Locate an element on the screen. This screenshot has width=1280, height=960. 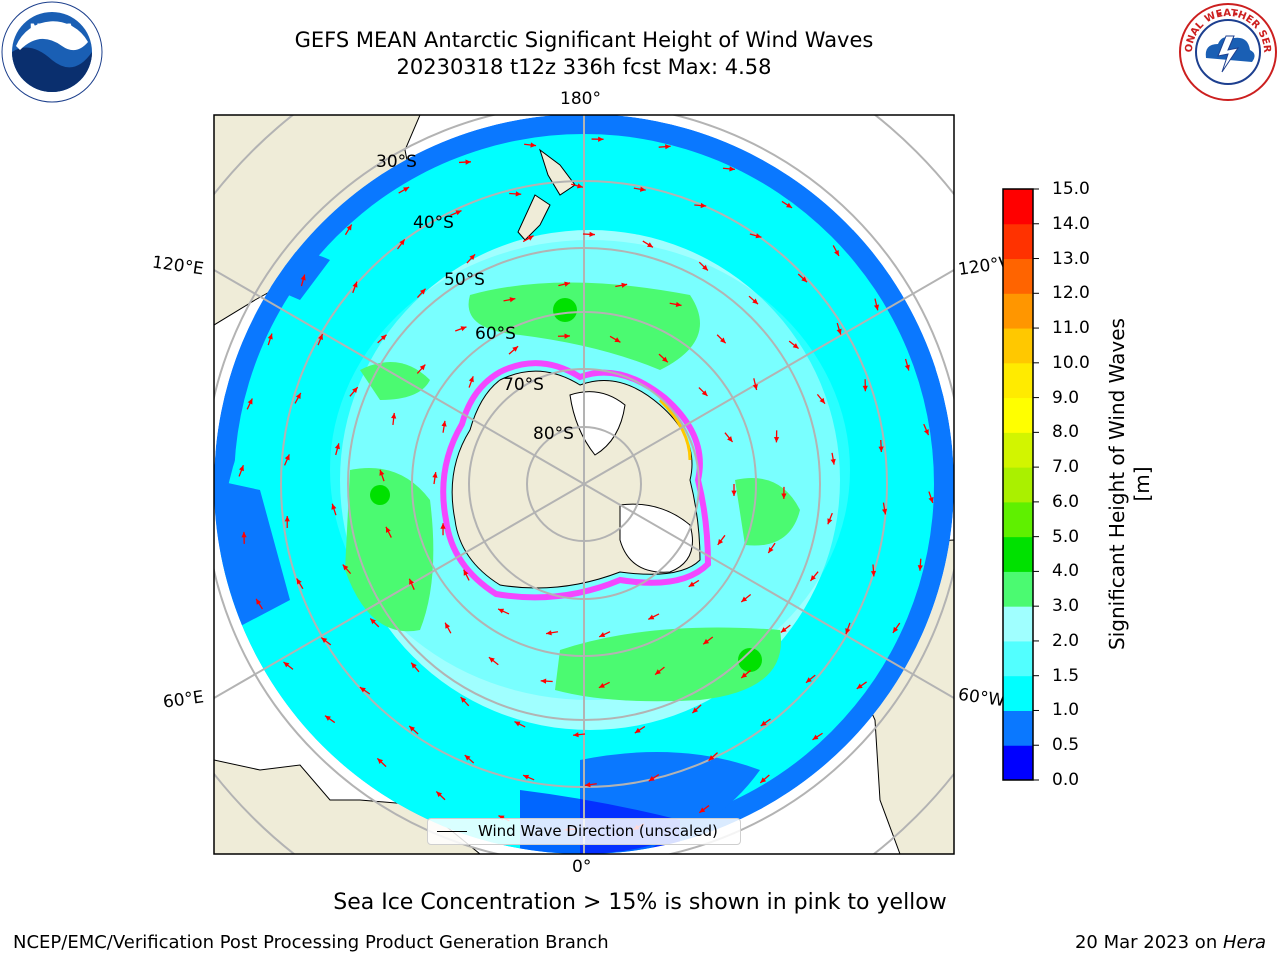
noaa-logo: NOAA is located at coordinates (52, 52).